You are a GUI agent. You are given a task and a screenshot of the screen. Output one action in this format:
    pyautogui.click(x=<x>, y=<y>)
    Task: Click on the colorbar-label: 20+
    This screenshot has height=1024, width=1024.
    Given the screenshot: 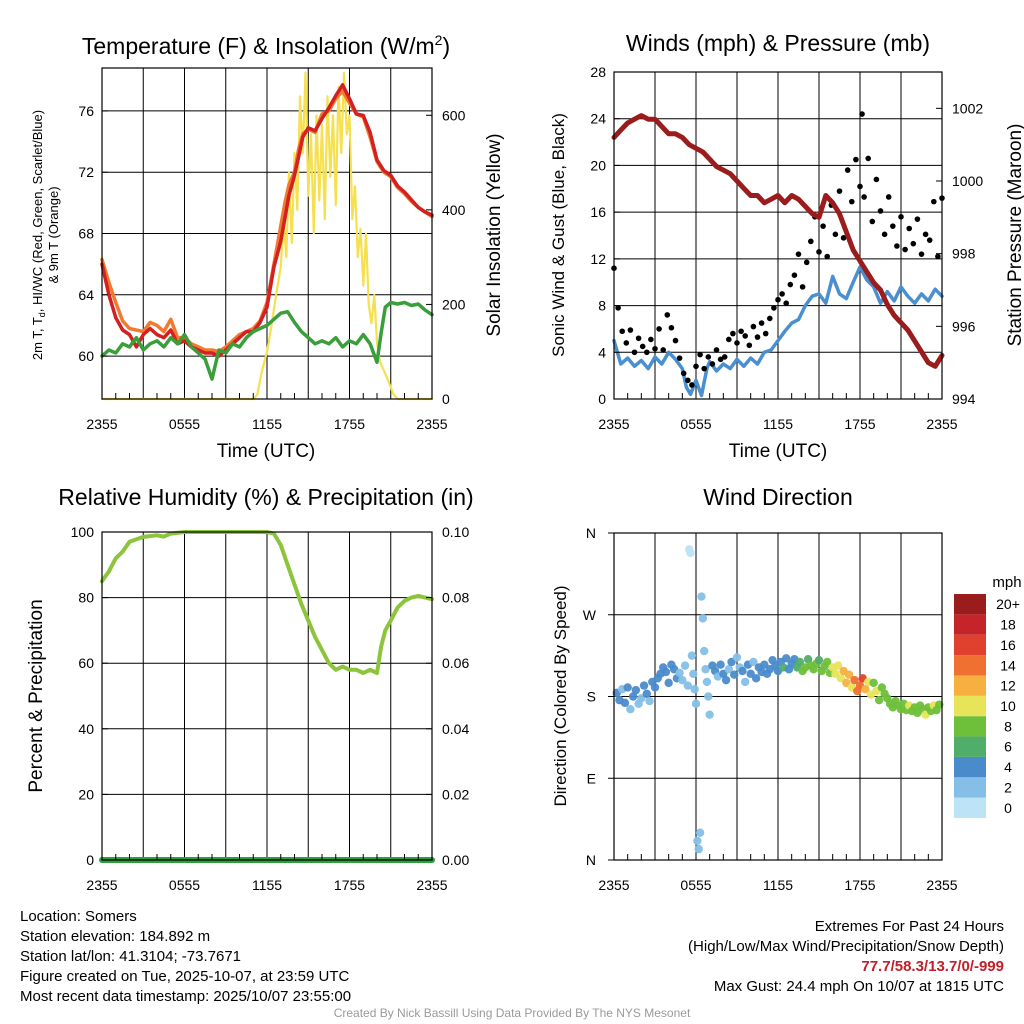 What is the action you would take?
    pyautogui.click(x=1008, y=604)
    